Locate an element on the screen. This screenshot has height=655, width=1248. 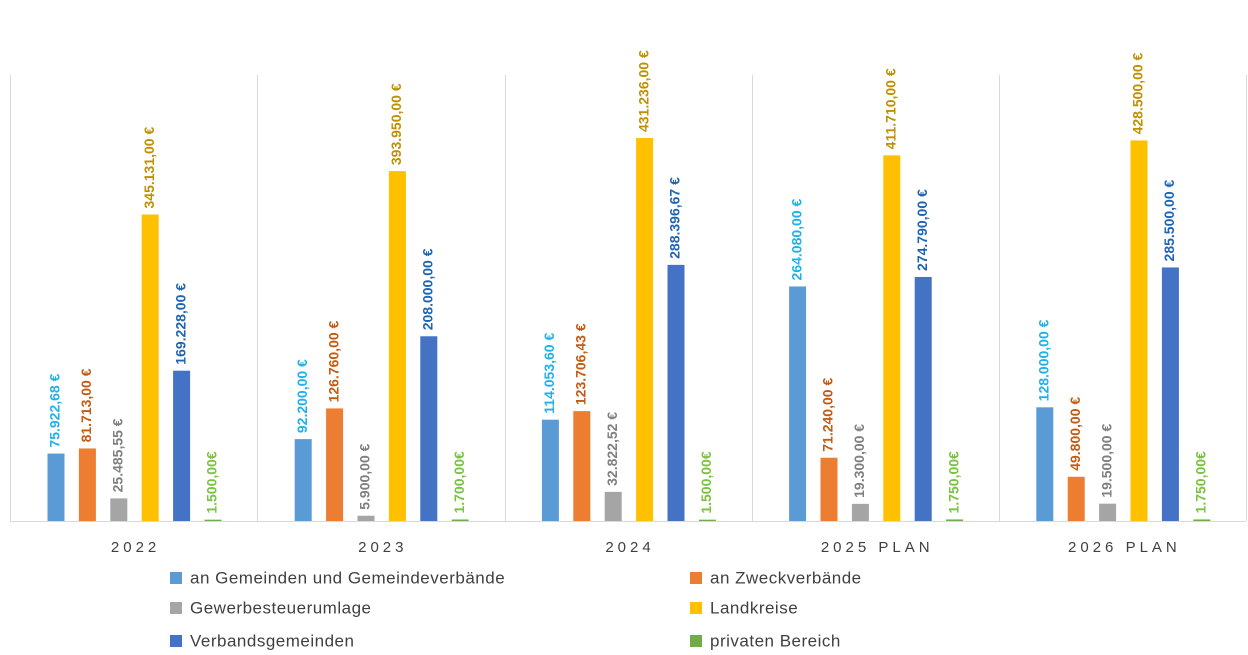
data-label: 5.900,00 € is located at coordinates (365, 476).